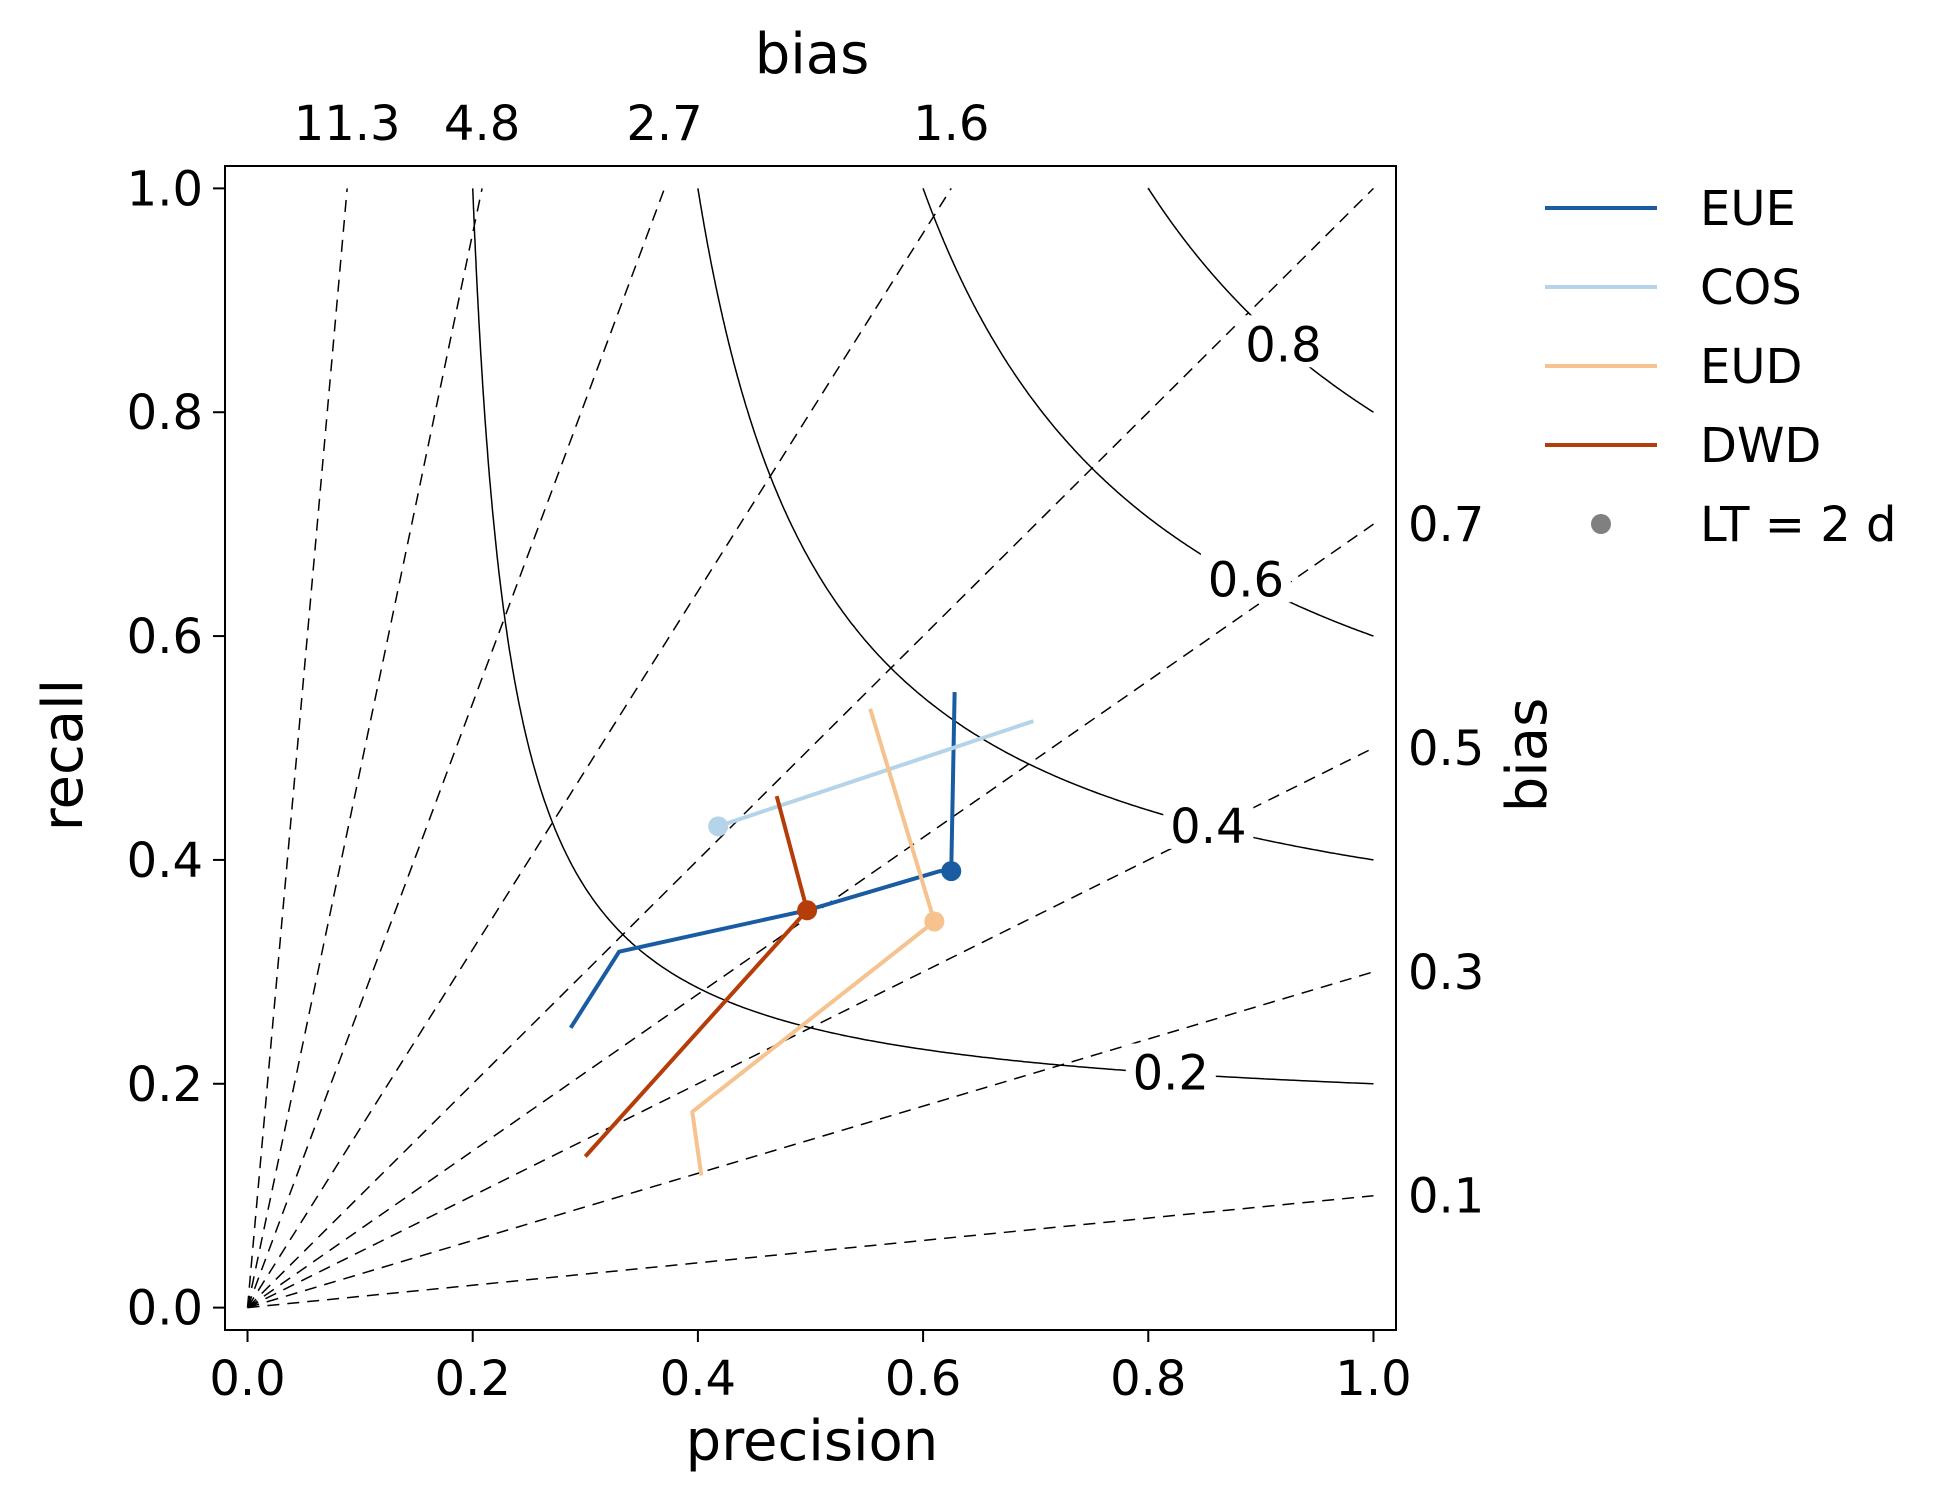 This screenshot has width=1957, height=1508. I want to click on marker-cos, so click(718, 826).